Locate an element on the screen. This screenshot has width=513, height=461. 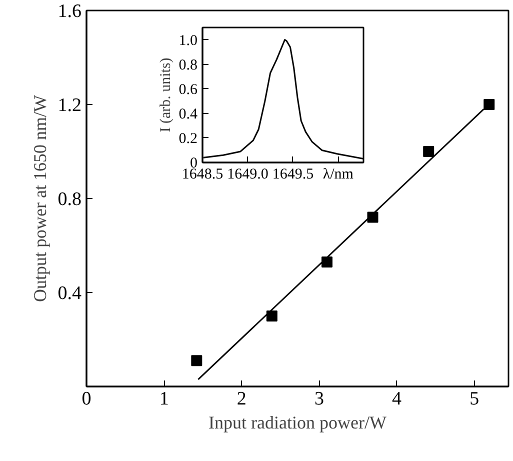
x-tick-label: λ/nm is located at coordinates (338, 174).